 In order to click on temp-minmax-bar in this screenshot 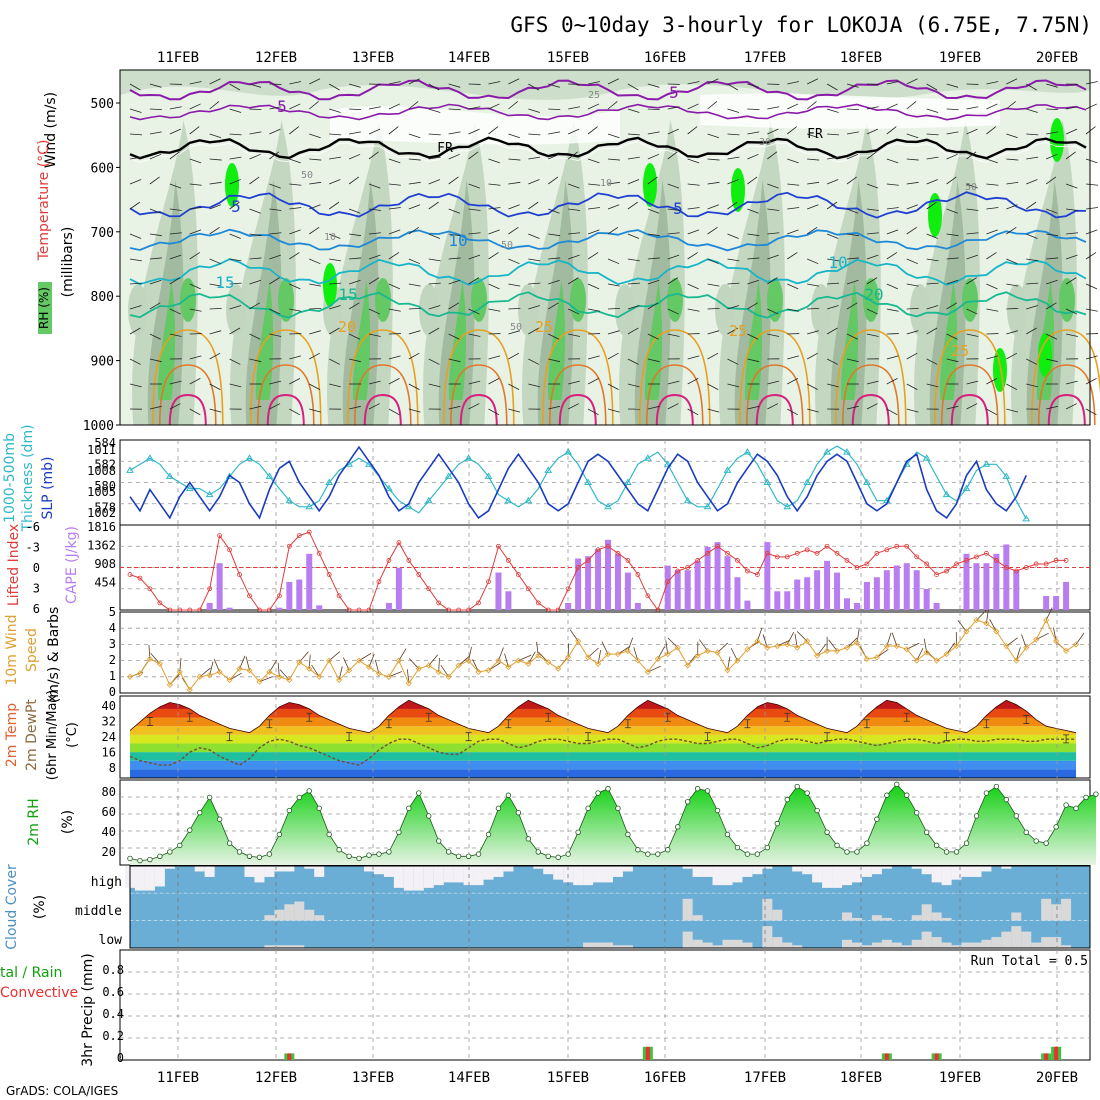, I will do `click(627, 724)`.